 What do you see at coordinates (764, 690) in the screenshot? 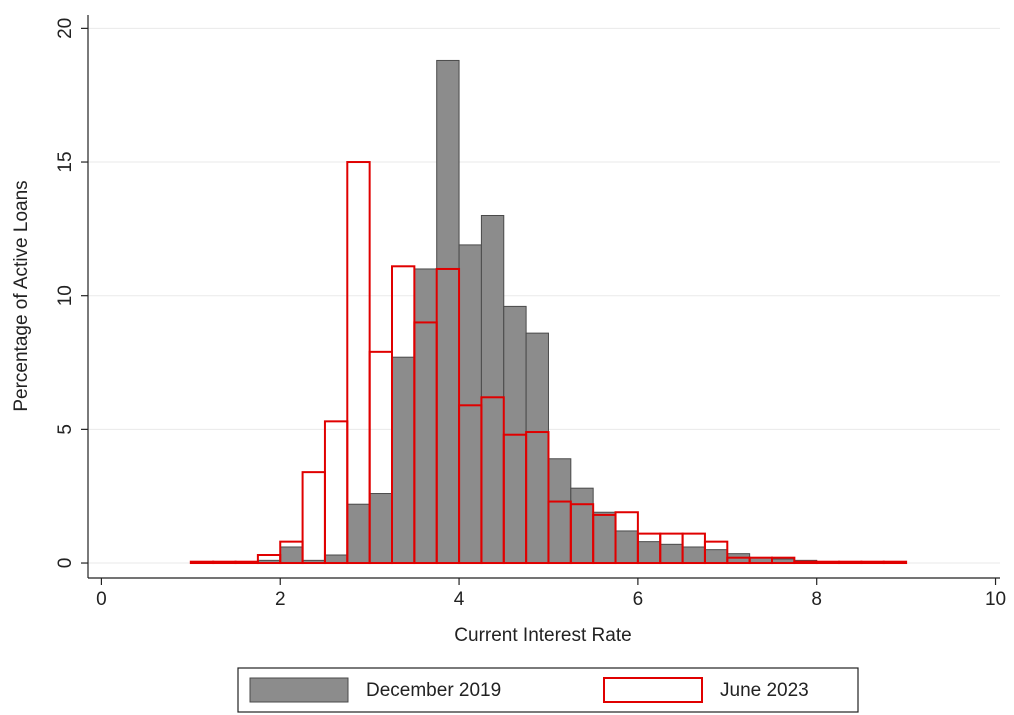
I see `legend-label: June 2023` at bounding box center [764, 690].